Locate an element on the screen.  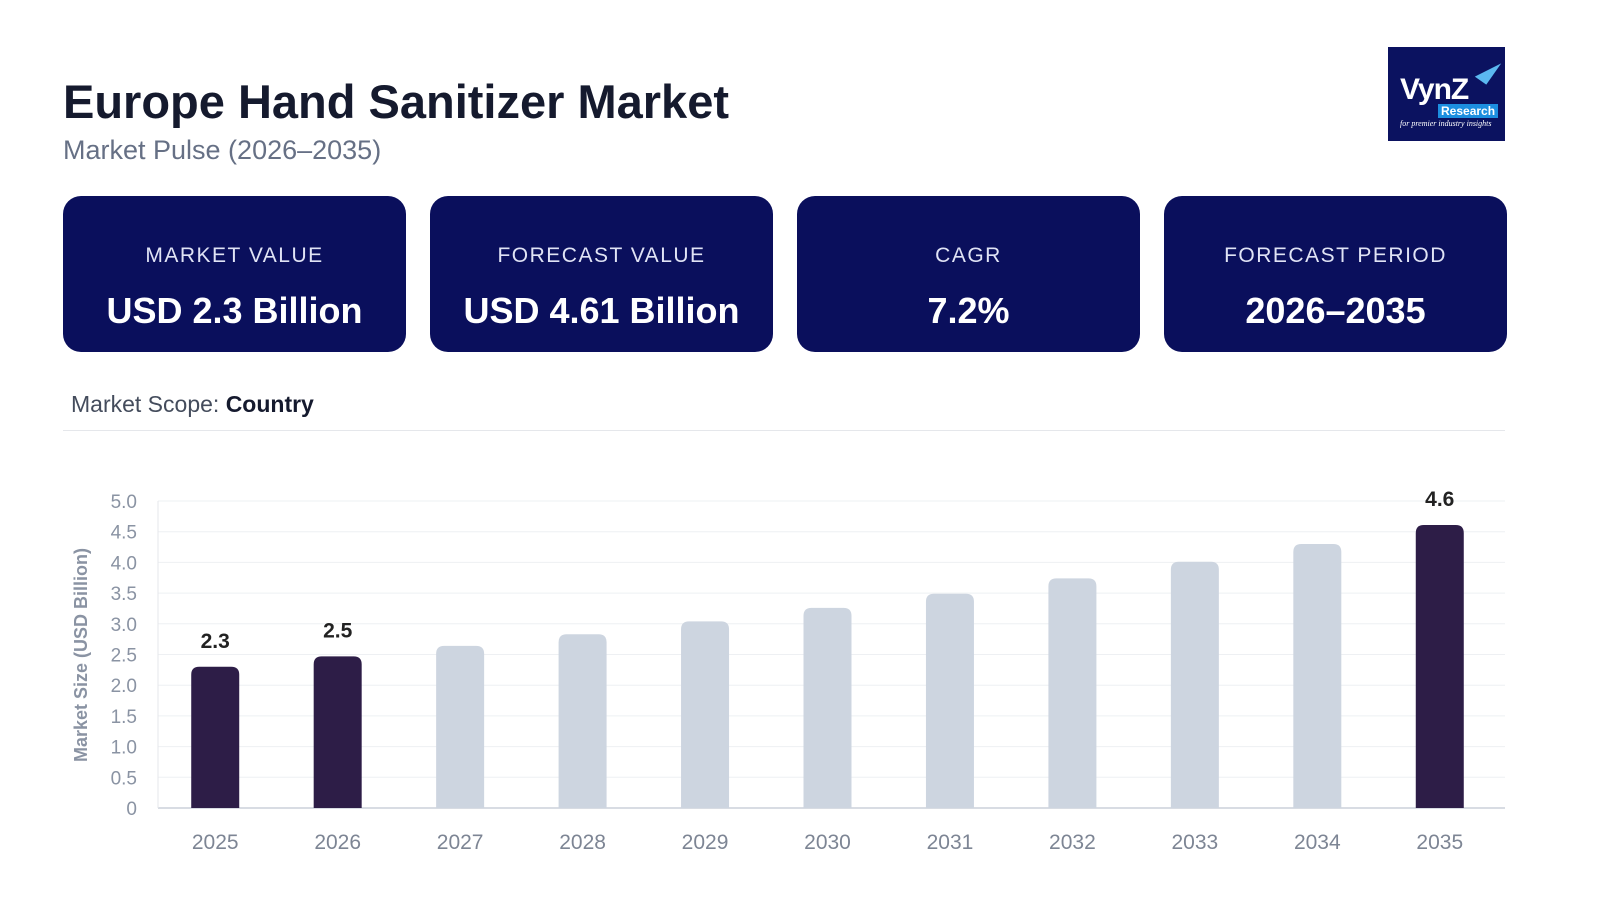
logo-brand: VynZ is located at coordinates (1434, 89).